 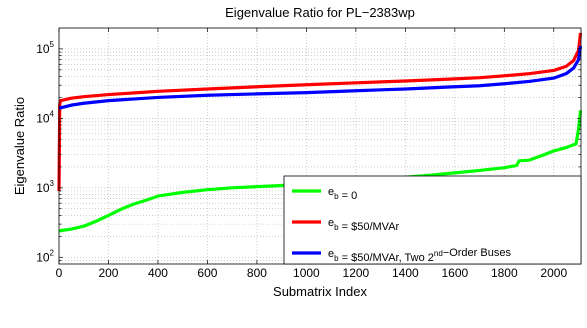 I want to click on y-tick-label: 10⁴, so click(x=45, y=117).